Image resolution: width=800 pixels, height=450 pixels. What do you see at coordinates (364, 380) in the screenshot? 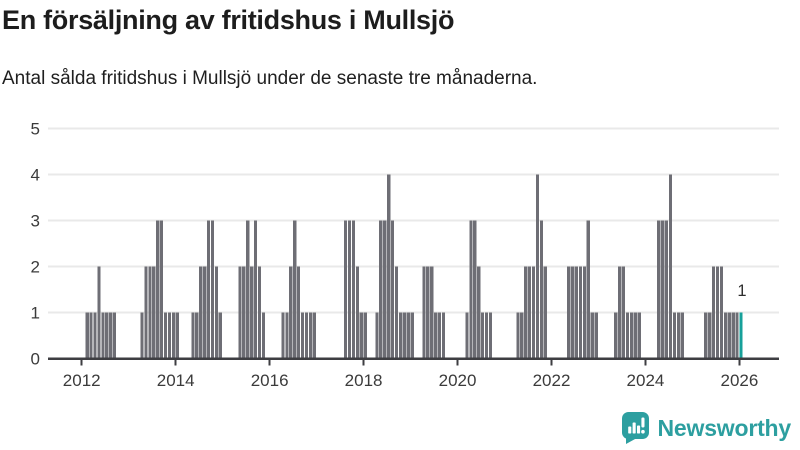
I see `x-tick-label: 2018` at bounding box center [364, 380].